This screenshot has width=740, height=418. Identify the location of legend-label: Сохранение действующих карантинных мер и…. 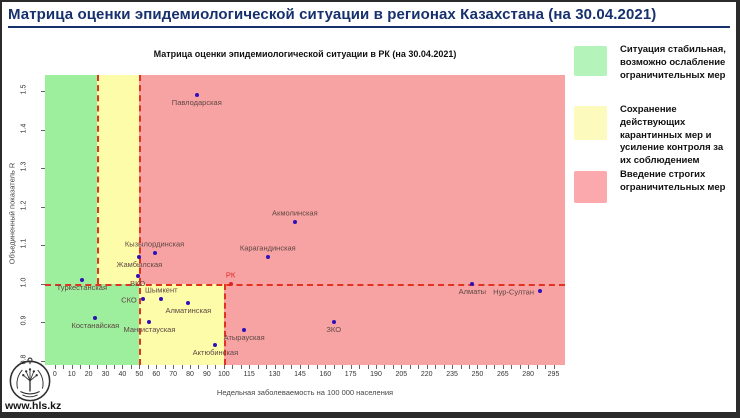
(672, 135).